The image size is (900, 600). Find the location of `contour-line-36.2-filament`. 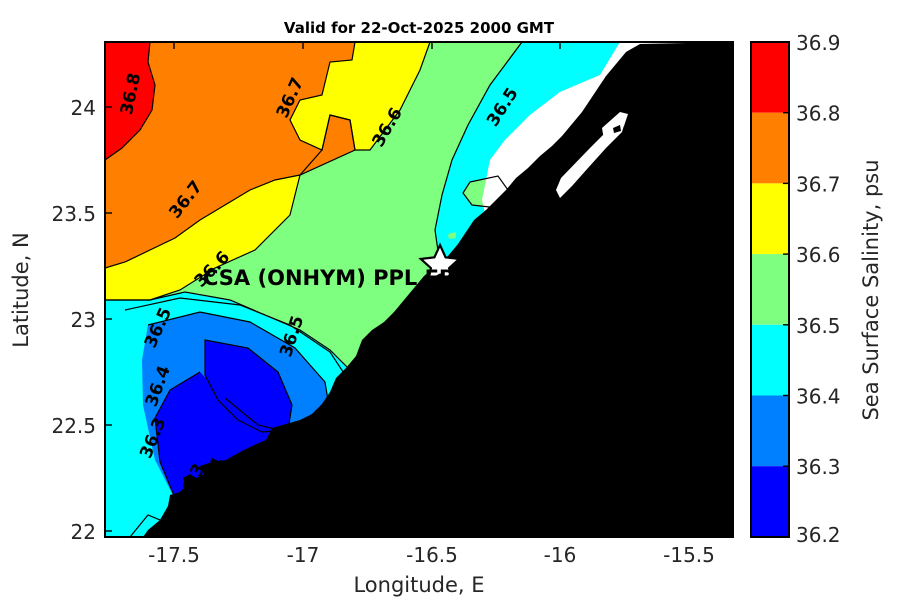

contour-line-36.2-filament is located at coordinates (182, 454).